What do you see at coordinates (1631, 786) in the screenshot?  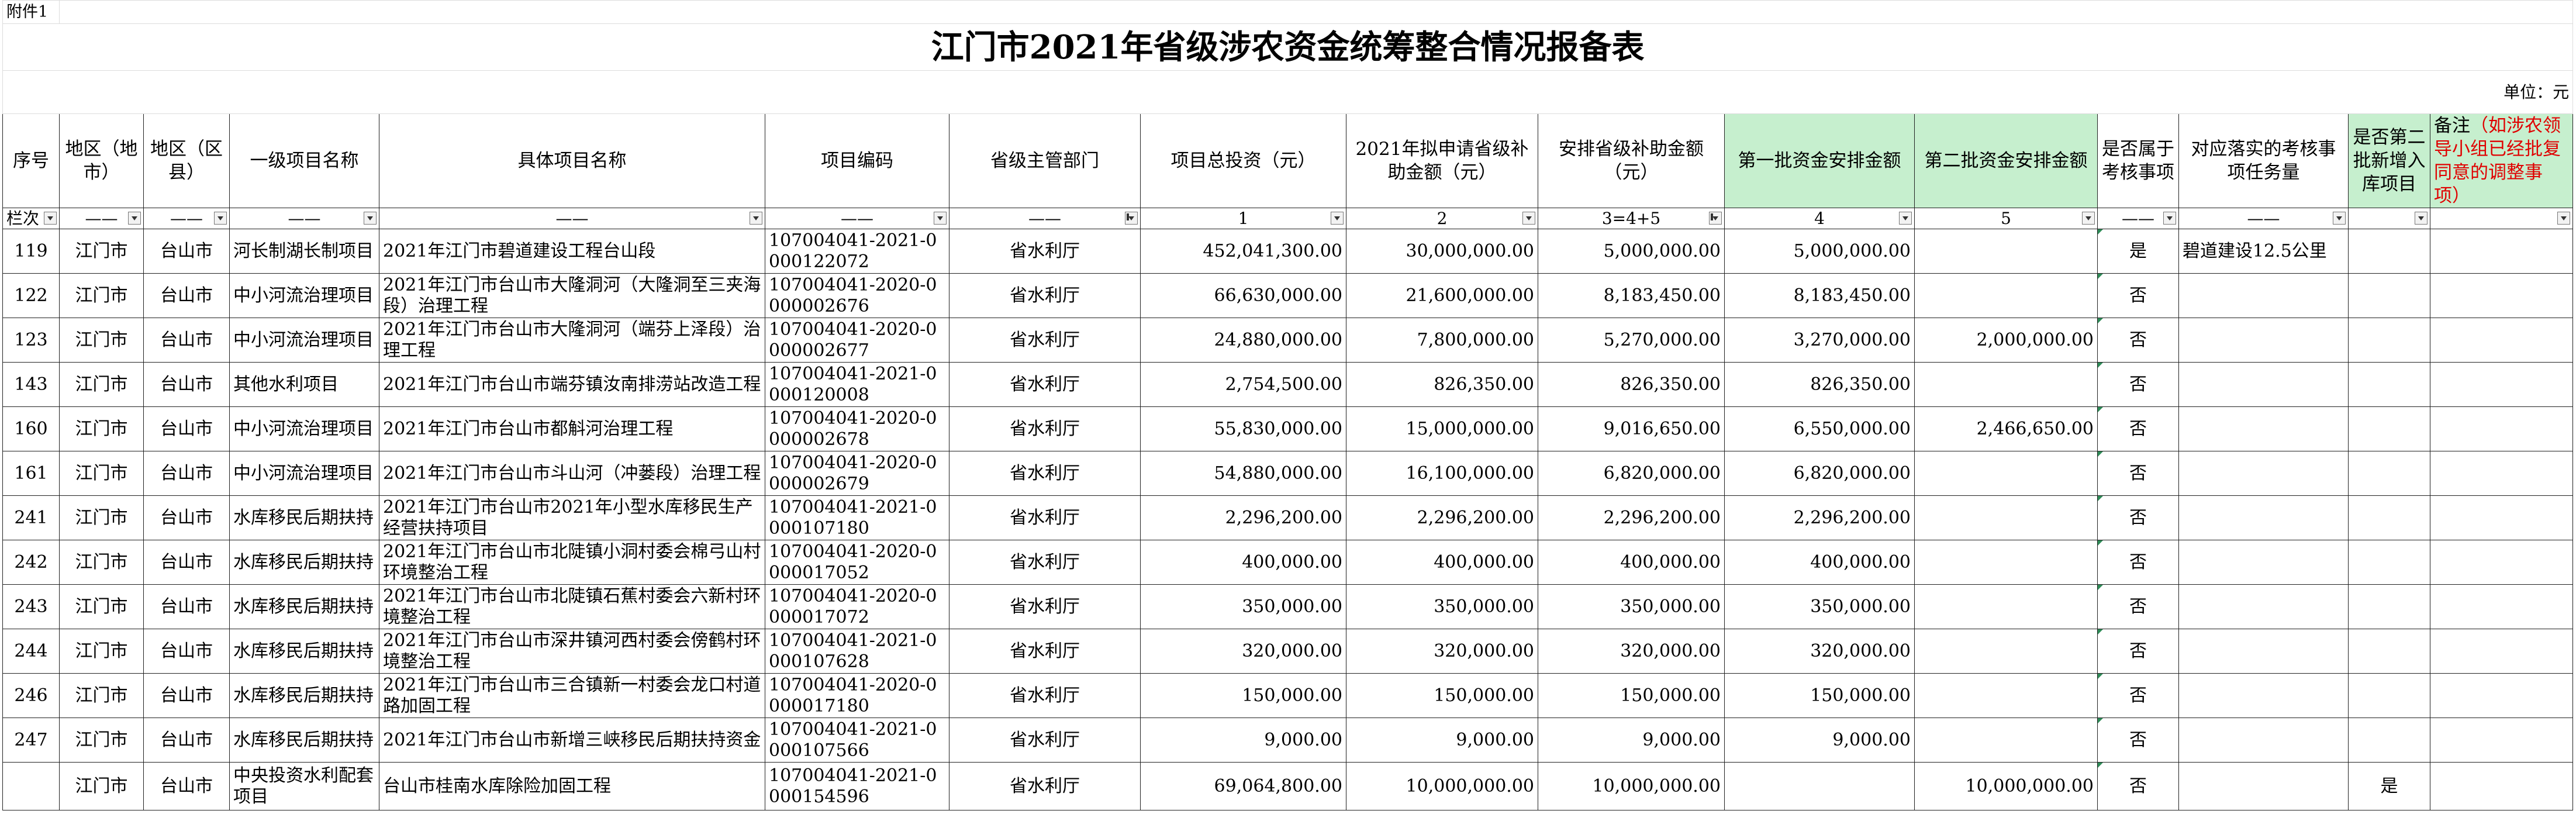 I see `cell-arrange: 10,000,000.00` at bounding box center [1631, 786].